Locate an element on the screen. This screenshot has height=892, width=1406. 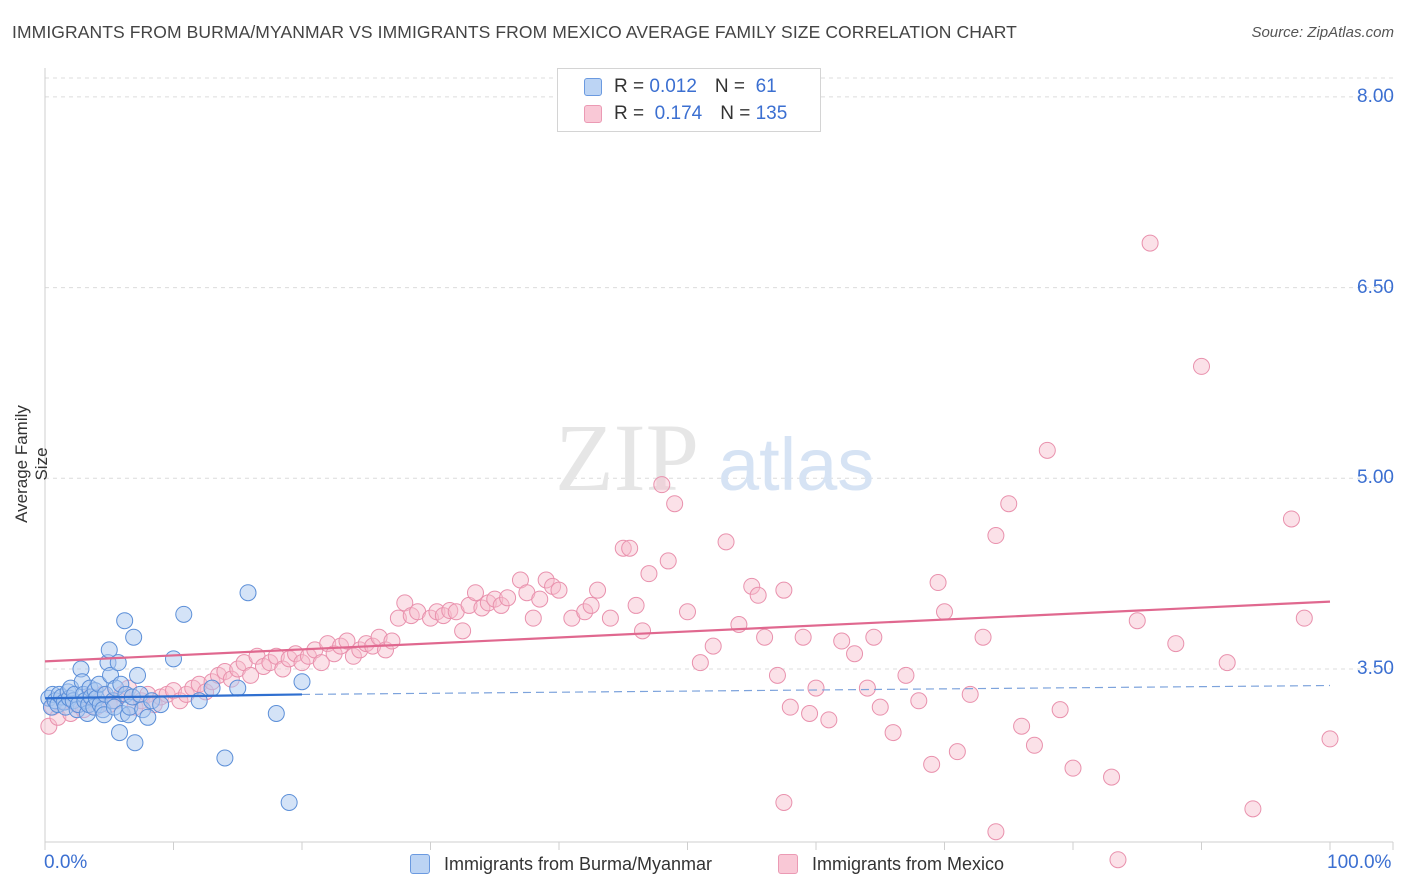
watermark-zip: ZIP is located at coordinates (627, 457).